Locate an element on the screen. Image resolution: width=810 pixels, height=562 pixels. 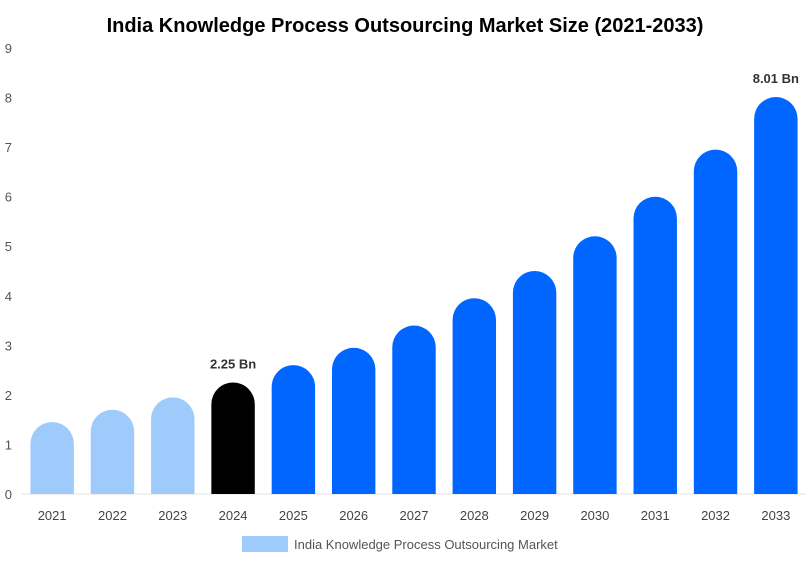
bar-2028 is located at coordinates (474, 396).